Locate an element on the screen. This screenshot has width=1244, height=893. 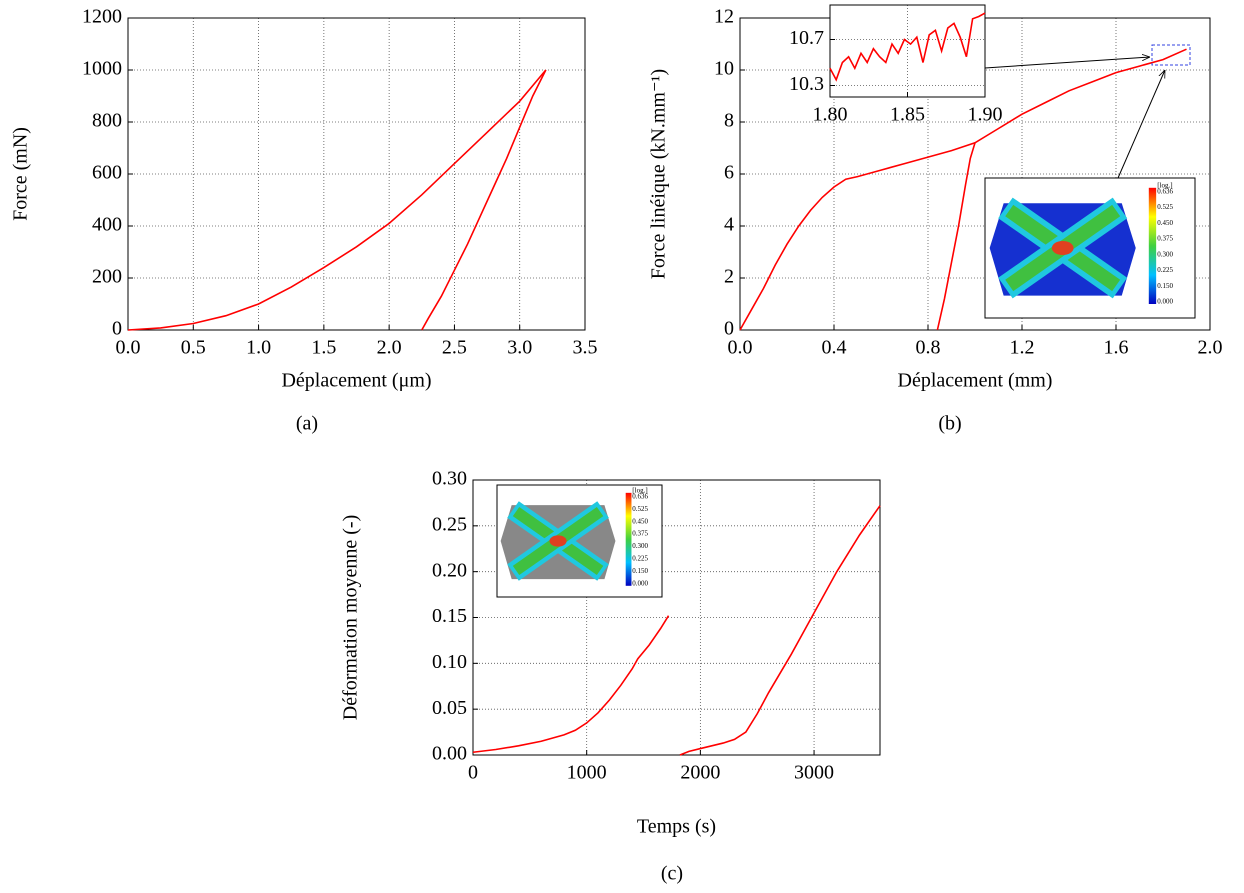
y-axis-label: Force (mN) is located at coordinates (21, 174).